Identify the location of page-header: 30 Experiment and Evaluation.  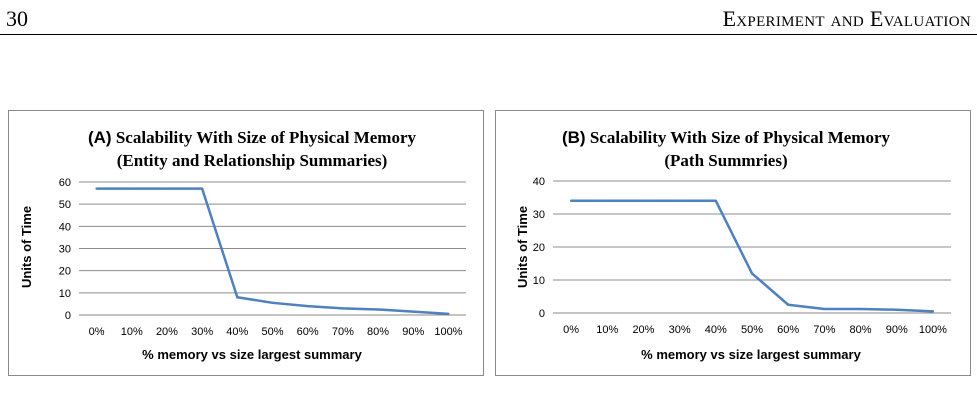
(488, 17).